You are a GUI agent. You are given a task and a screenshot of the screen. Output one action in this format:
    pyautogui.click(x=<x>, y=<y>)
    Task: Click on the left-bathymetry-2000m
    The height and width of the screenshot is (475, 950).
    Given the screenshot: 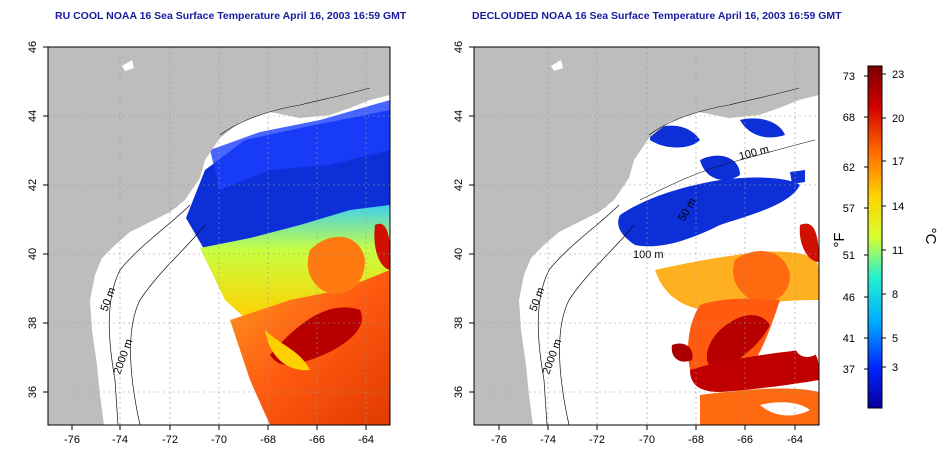 What is the action you would take?
    pyautogui.click(x=168, y=324)
    